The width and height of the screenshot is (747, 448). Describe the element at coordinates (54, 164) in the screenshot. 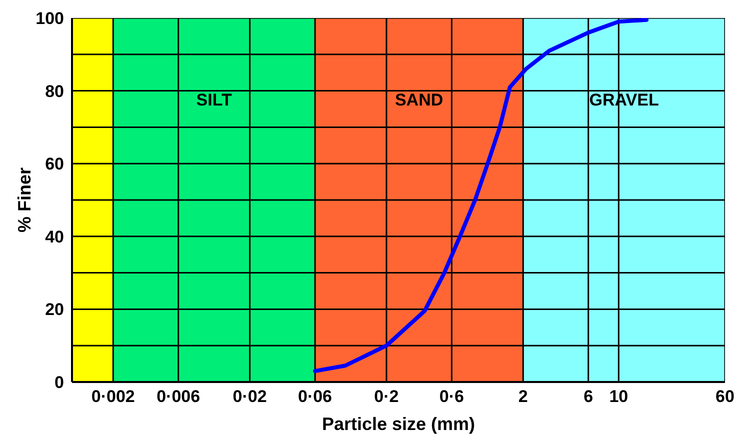

I see `y-tick-label: 60` at that location.